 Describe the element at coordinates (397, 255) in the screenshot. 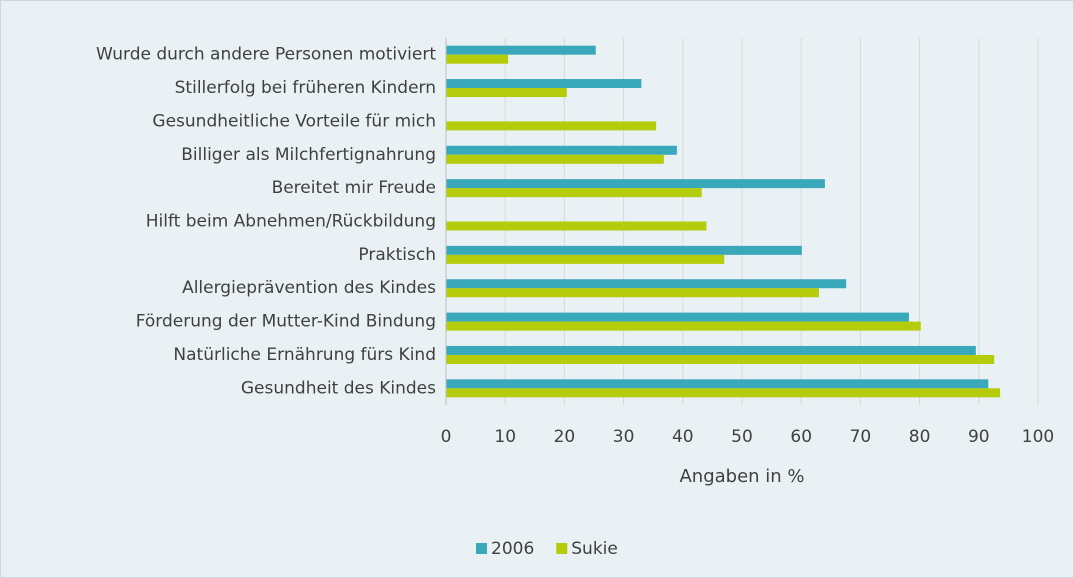

I see `y-tick-label: Praktisch` at that location.